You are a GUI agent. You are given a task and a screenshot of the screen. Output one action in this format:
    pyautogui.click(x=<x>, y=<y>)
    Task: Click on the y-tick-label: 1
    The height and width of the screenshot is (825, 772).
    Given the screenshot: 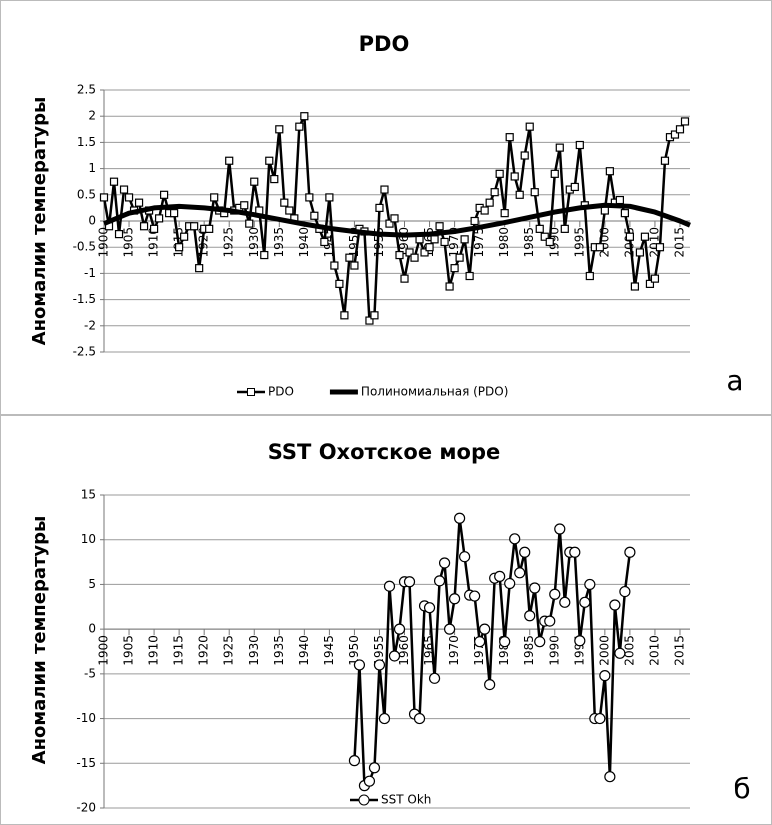 What is the action you would take?
    pyautogui.click(x=92, y=168)
    